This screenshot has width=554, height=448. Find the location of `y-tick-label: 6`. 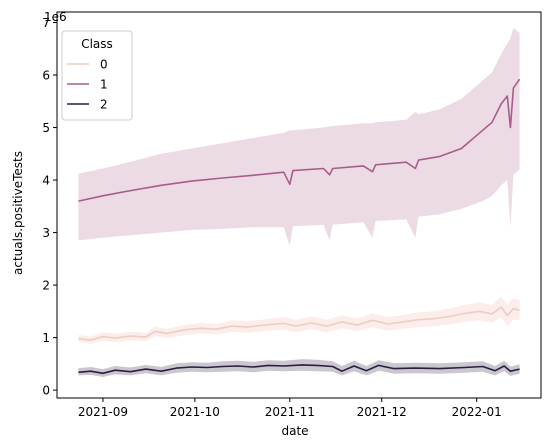

y-tick-label: 6 is located at coordinates (46, 76).